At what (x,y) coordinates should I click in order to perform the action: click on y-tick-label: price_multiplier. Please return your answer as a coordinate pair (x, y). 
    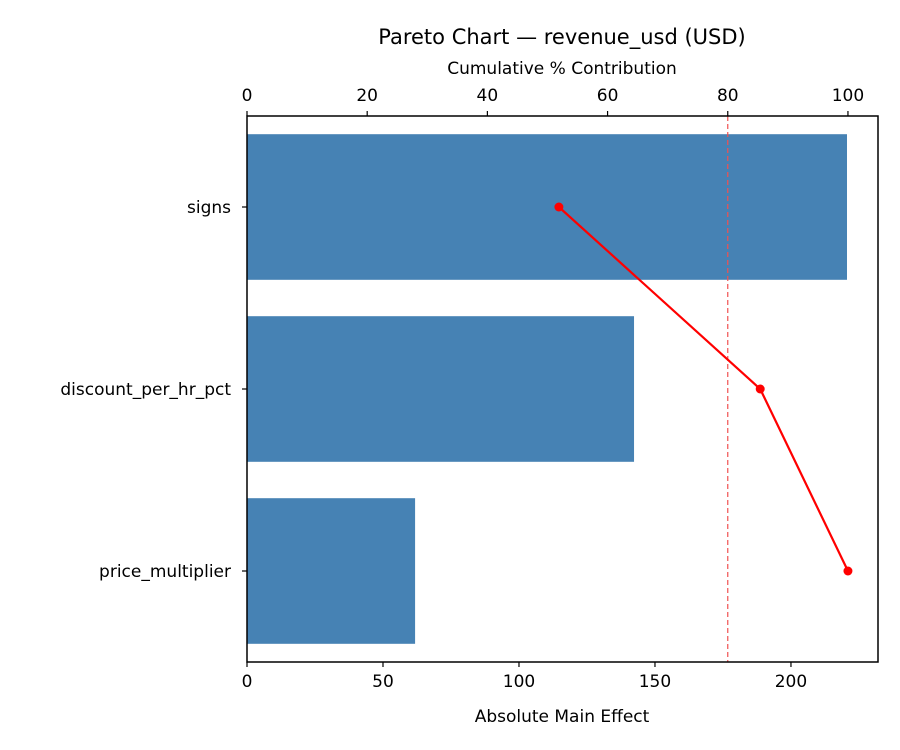
    Looking at the image, I should click on (165, 572).